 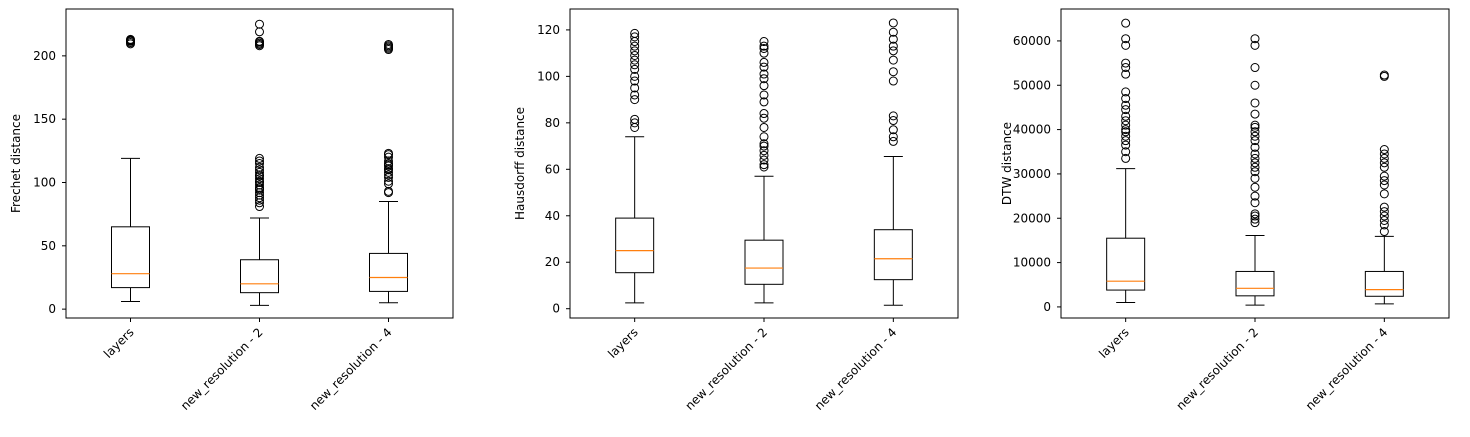 What do you see at coordinates (548, 30) in the screenshot?
I see `y-tick-label: 120` at bounding box center [548, 30].